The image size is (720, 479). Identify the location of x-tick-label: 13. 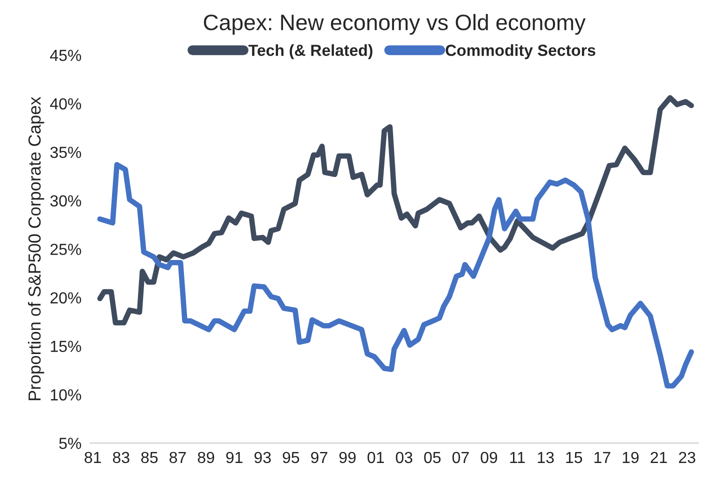
(546, 458).